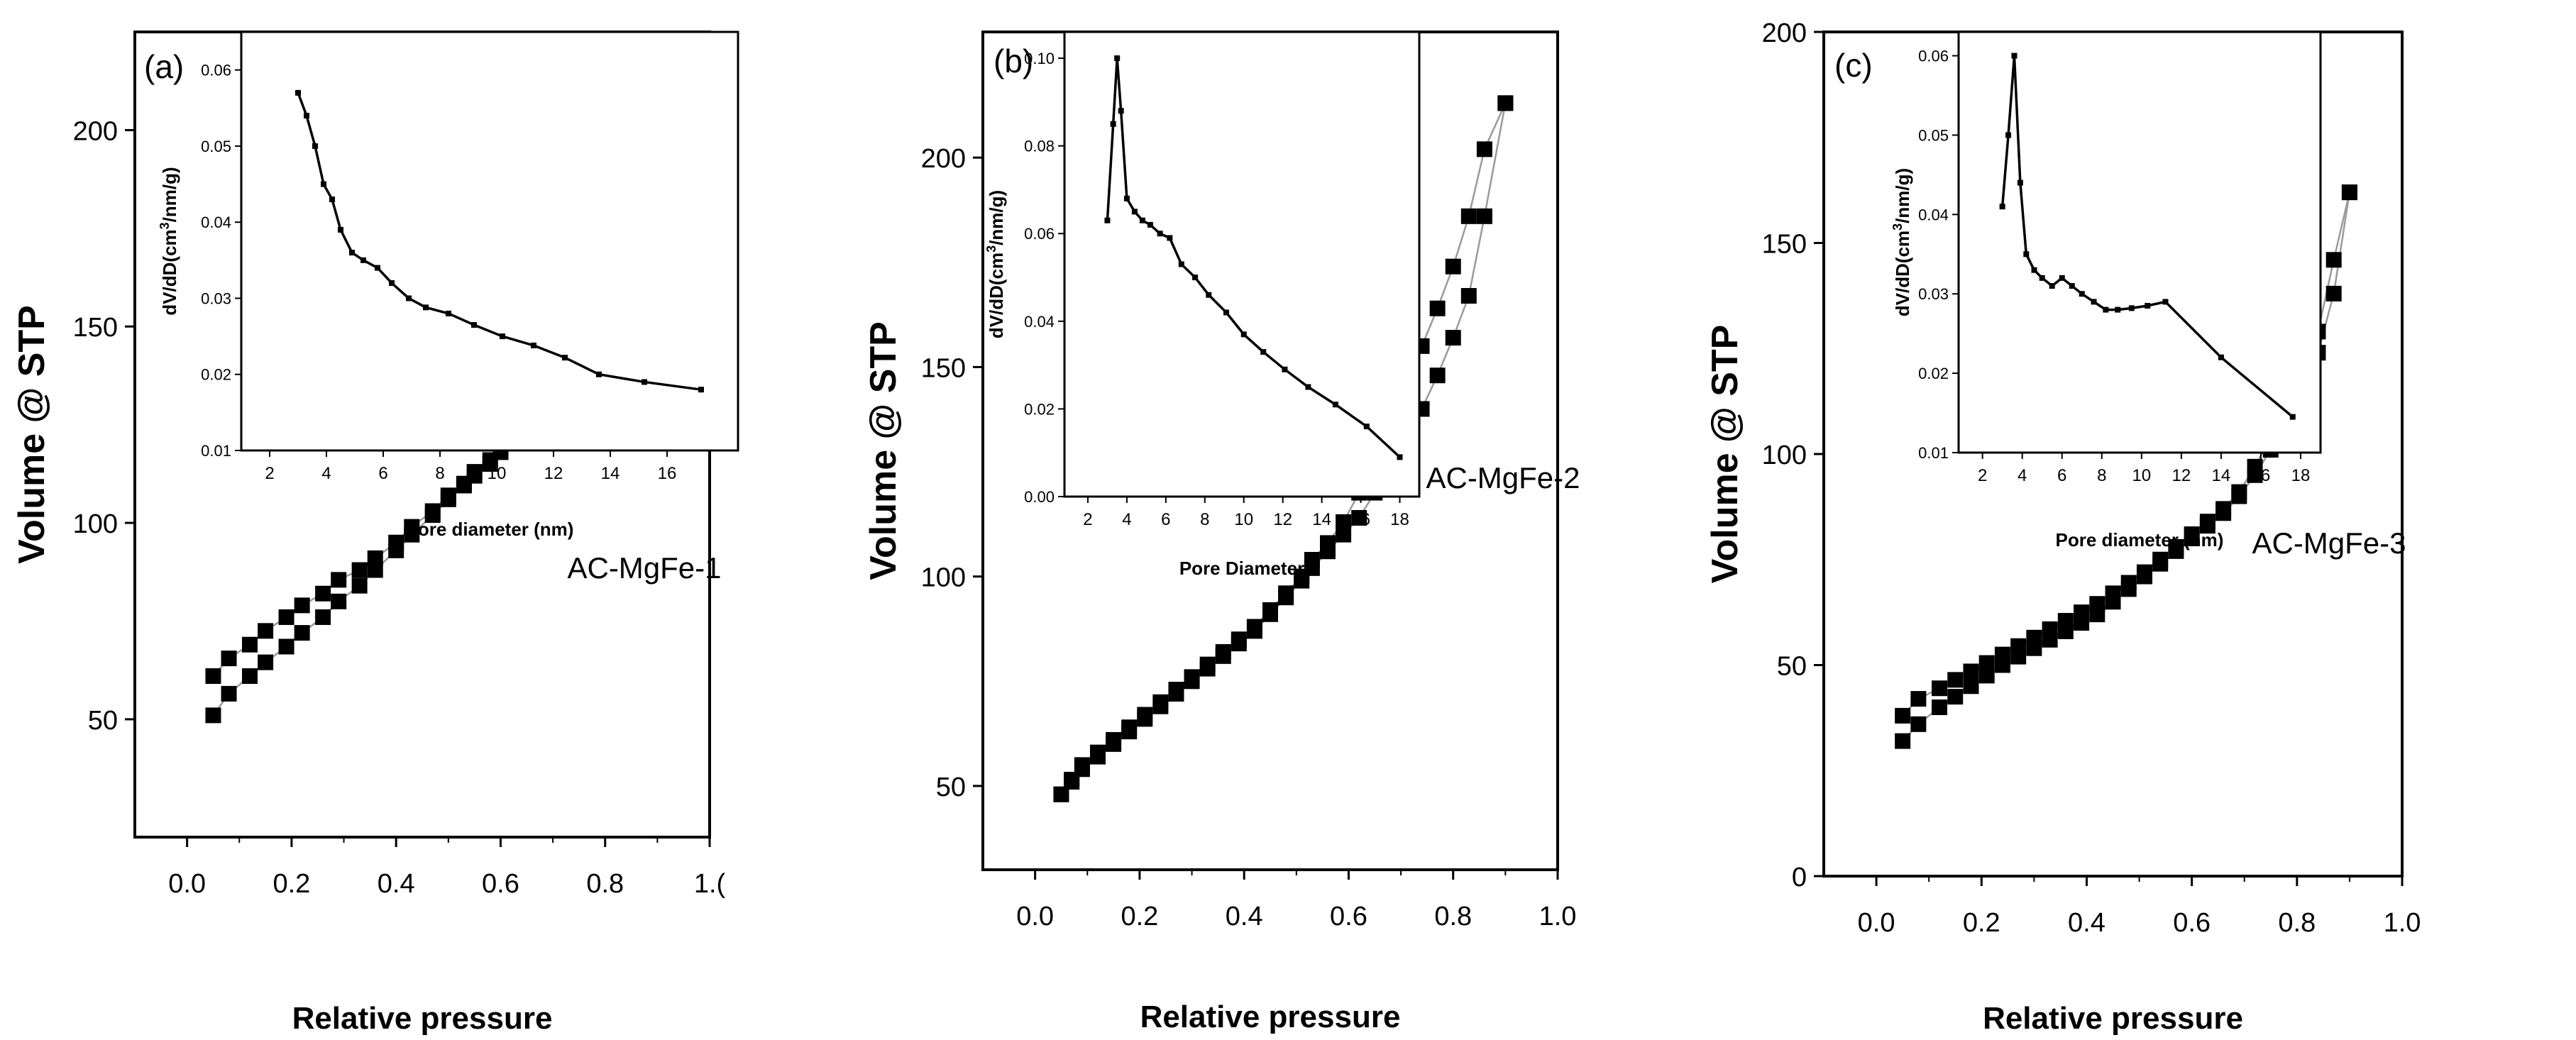 The image size is (2576, 1040). Describe the element at coordinates (1933, 453) in the screenshot. I see `inset-y-tick-label: 0.01` at that location.